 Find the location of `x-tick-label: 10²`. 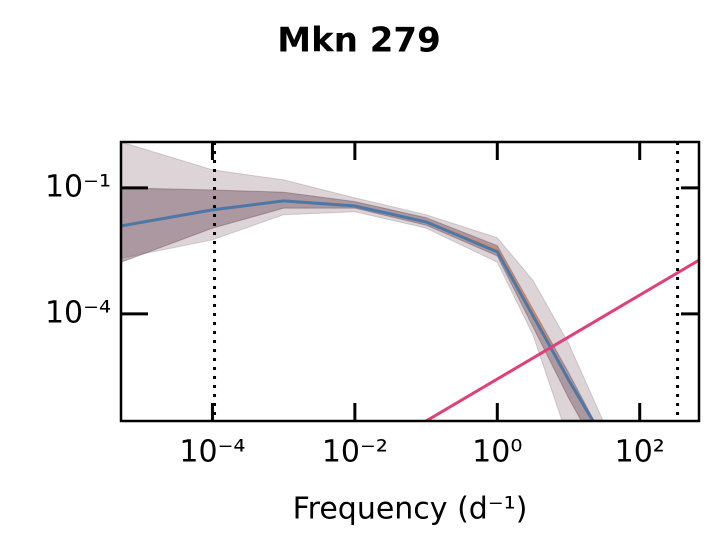

x-tick-label: 10² is located at coordinates (640, 452).